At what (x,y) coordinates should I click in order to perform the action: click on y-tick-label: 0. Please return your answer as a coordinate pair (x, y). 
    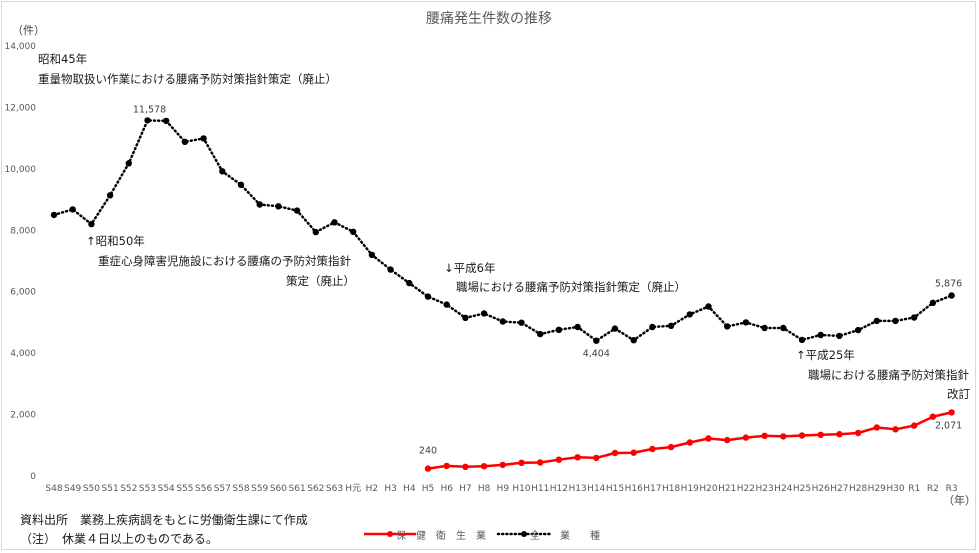
    Looking at the image, I should click on (33, 477).